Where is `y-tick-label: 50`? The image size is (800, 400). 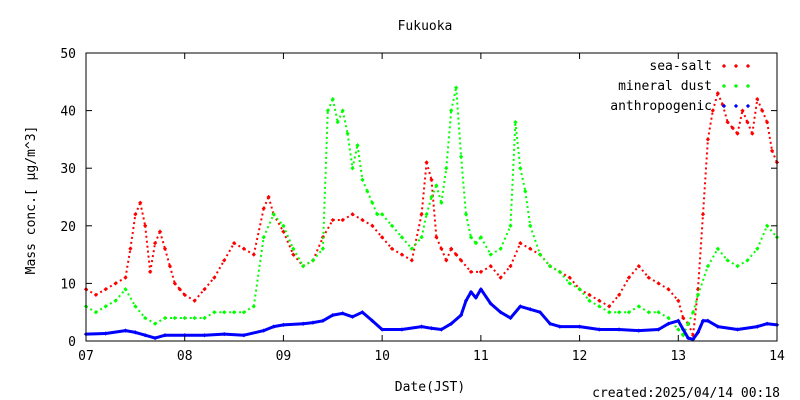
y-tick-label: 50 is located at coordinates (68, 54).